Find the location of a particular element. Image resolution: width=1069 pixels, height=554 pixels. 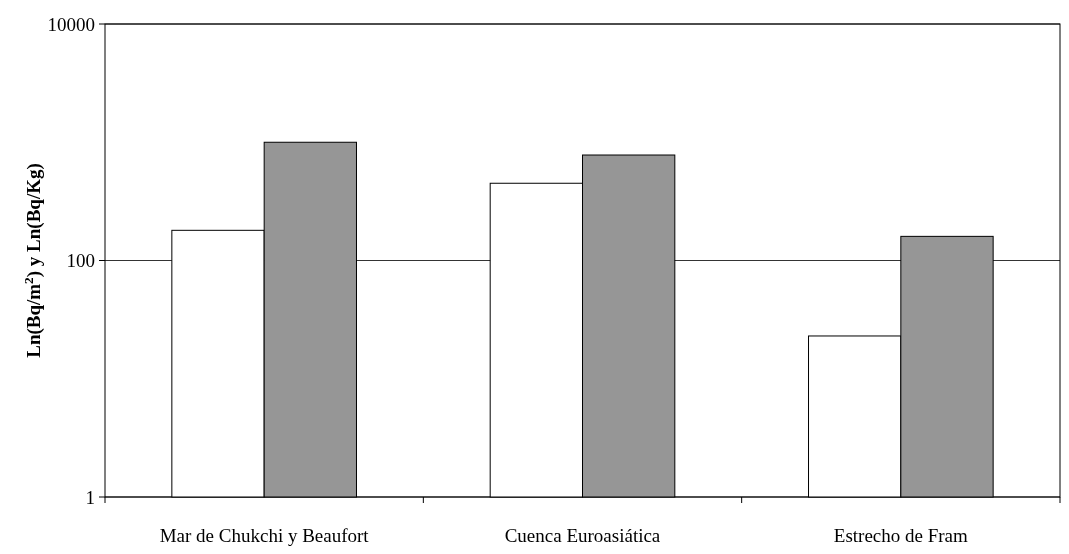

x-tick-label: Mar de Chukchi y Beaufort is located at coordinates (264, 535).